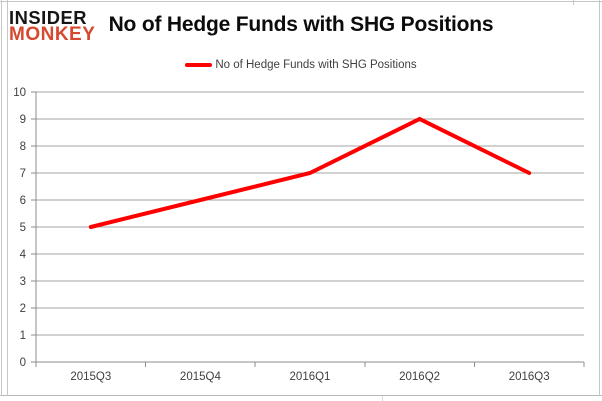 The width and height of the screenshot is (602, 401). What do you see at coordinates (1, 198) in the screenshot?
I see `frame-border-left-outer` at bounding box center [1, 198].